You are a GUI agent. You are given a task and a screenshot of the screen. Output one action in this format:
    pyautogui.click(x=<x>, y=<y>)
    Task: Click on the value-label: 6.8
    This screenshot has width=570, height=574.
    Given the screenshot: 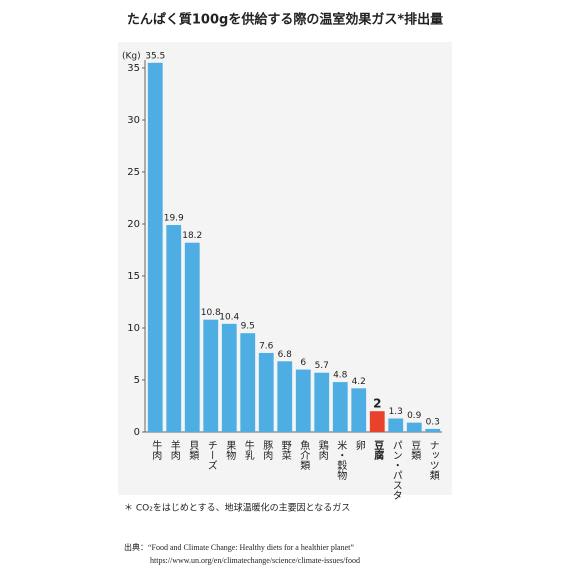 What is the action you would take?
    pyautogui.click(x=285, y=355)
    